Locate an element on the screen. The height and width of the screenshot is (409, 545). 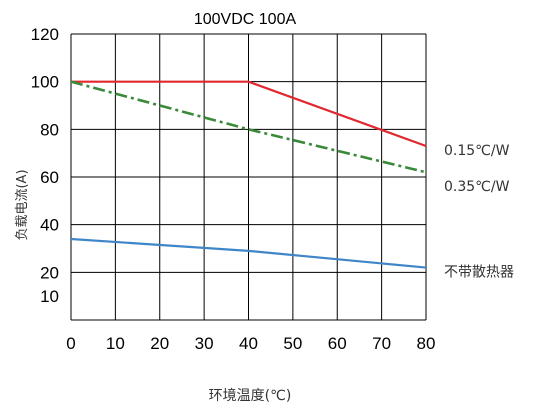
x-tick-label-6: 60 is located at coordinates (337, 343).